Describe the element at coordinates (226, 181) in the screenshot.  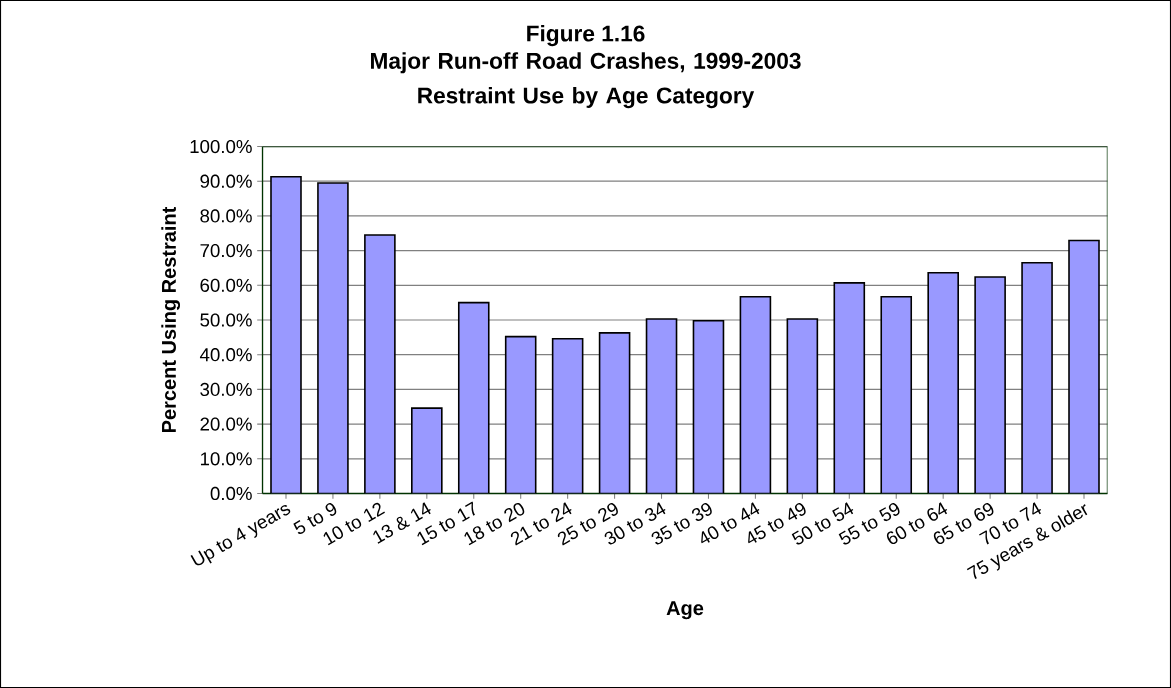
I see `y-tick-label: 90.0%` at that location.